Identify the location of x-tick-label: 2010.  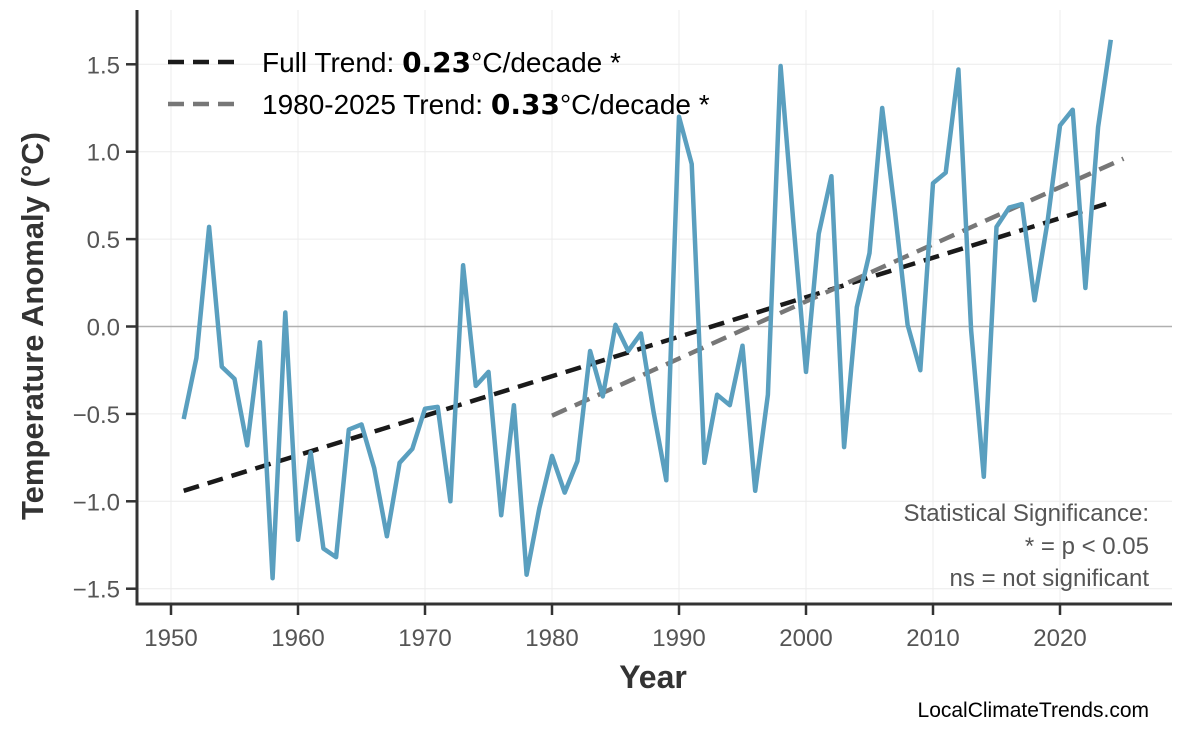
(932, 638).